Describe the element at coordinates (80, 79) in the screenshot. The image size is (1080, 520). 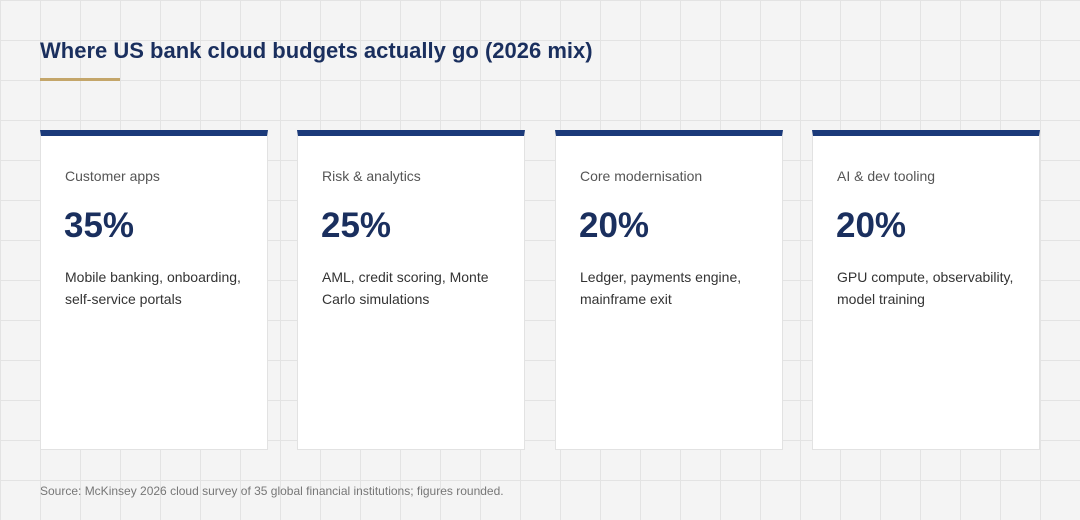
I see `title-underline` at that location.